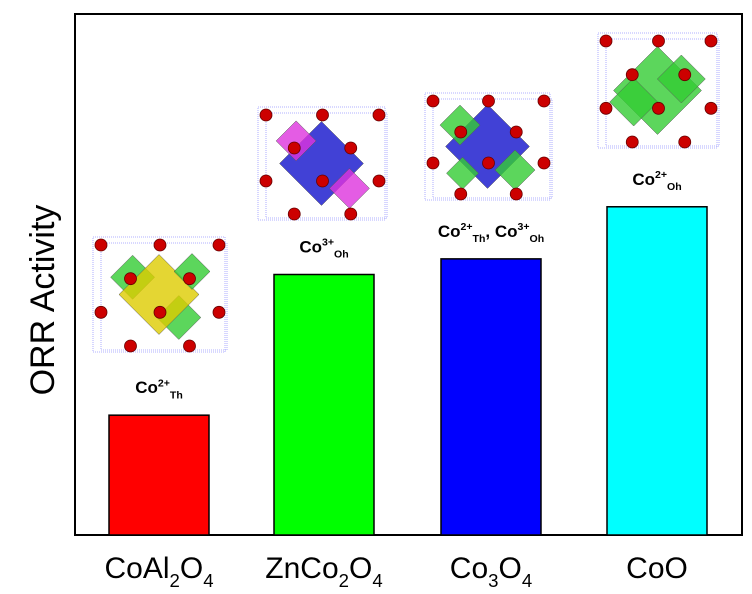 The image size is (752, 594). What do you see at coordinates (43, 300) in the screenshot?
I see `y-axis-label: ORR Activity` at bounding box center [43, 300].